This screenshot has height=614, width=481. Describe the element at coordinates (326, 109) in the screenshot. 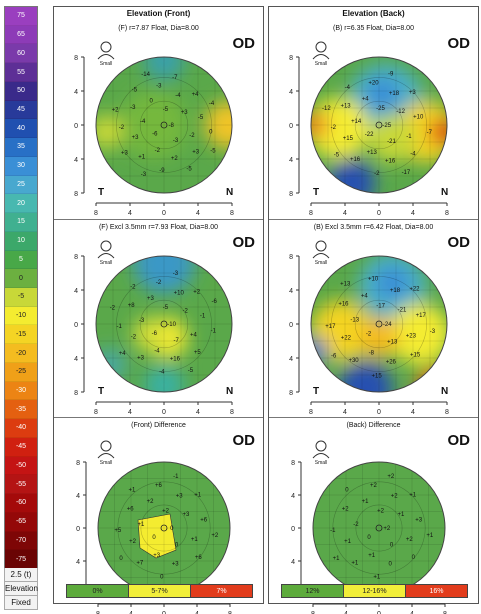

I see `map-value: -12` at that location.